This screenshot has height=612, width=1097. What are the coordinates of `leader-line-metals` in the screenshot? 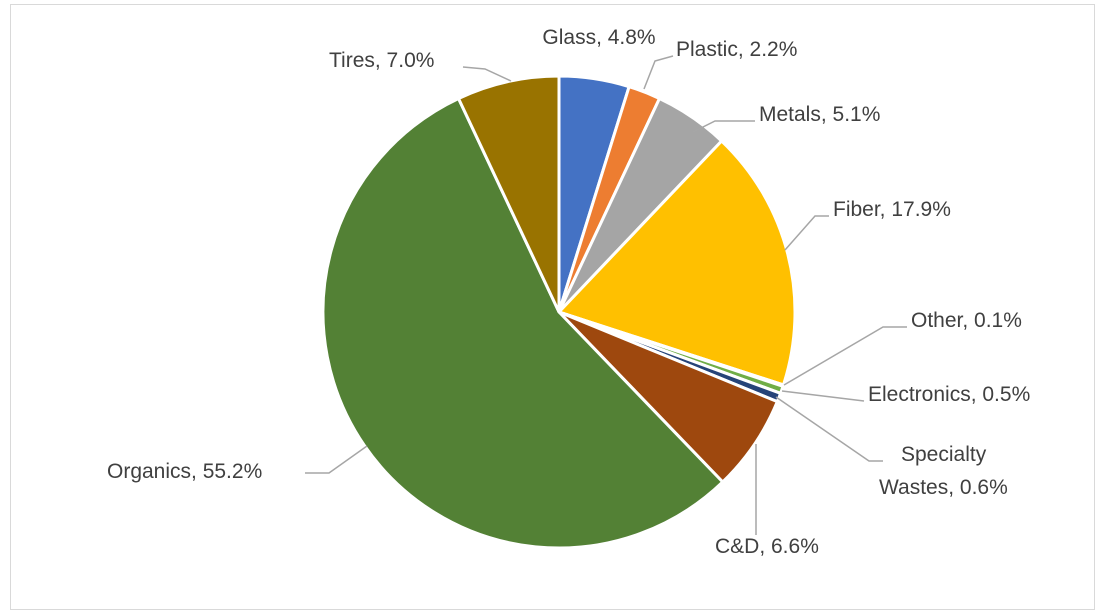 It's located at (723, 126).